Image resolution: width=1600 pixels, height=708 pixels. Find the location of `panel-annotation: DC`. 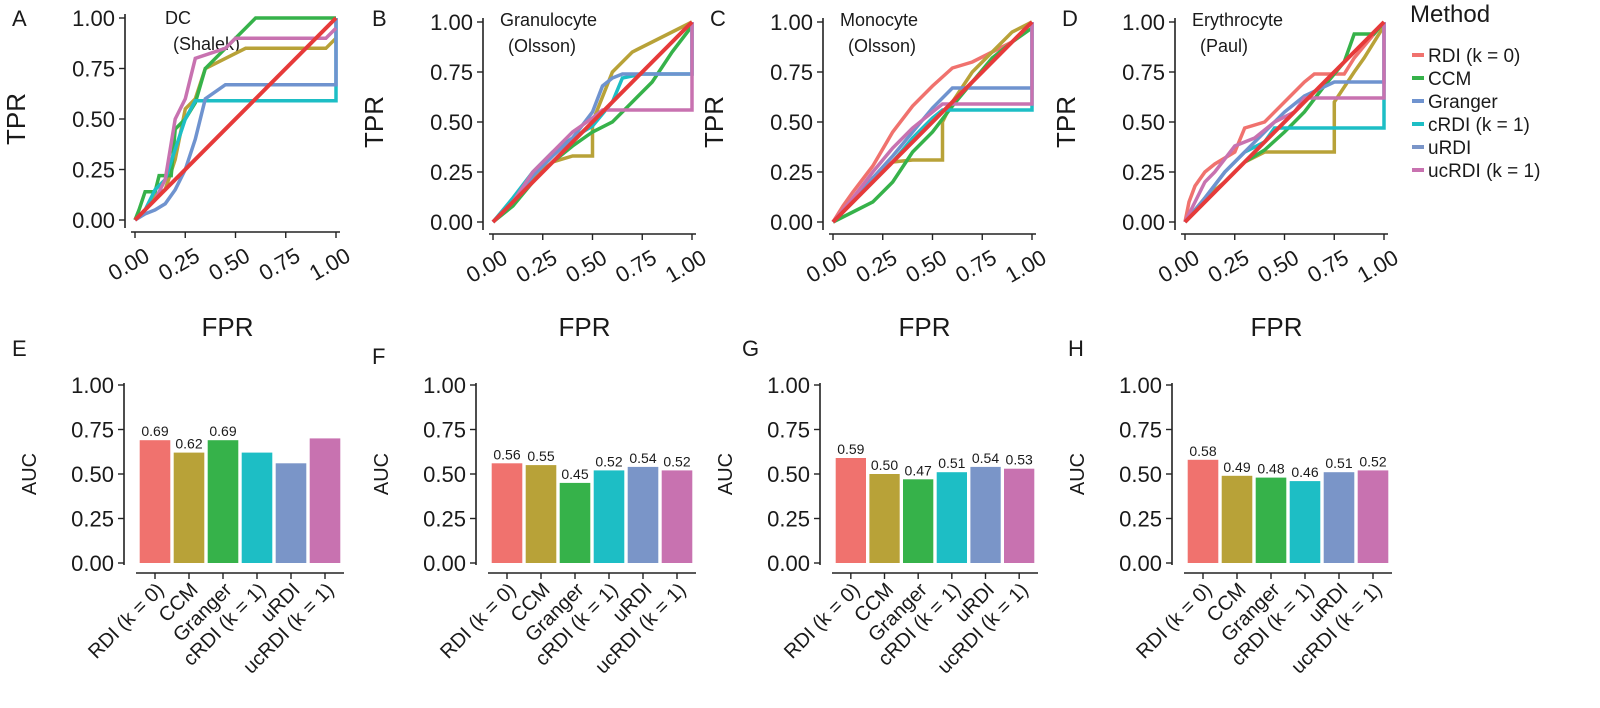

panel-annotation: DC is located at coordinates (178, 18).